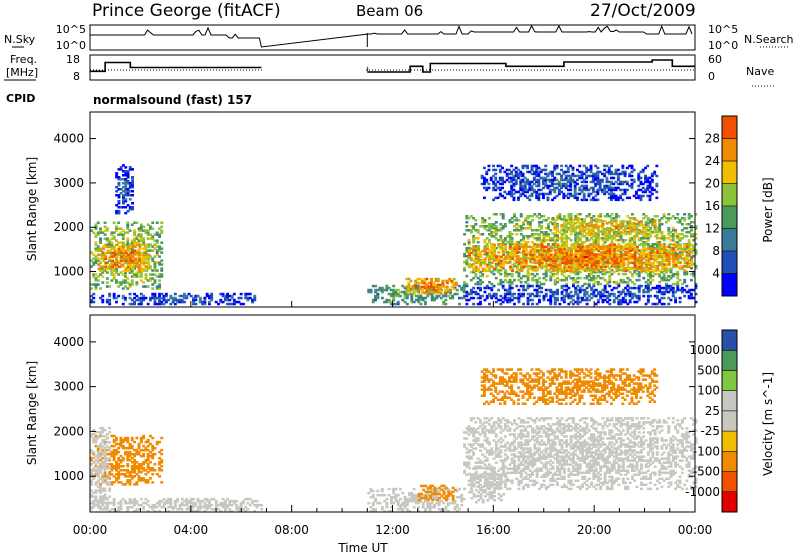 The height and width of the screenshot is (554, 800). Describe the element at coordinates (68, 272) in the screenshot. I see `yaxis-tick-label: 1000` at that location.